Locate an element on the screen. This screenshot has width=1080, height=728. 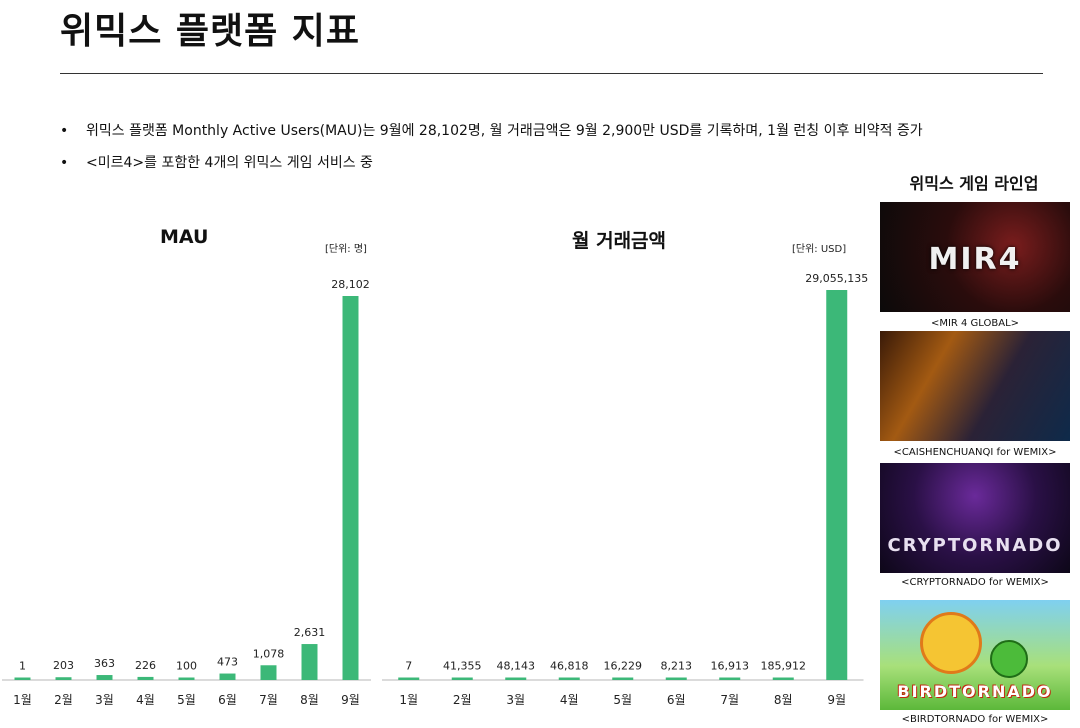
data-label: 473 is located at coordinates (227, 662).